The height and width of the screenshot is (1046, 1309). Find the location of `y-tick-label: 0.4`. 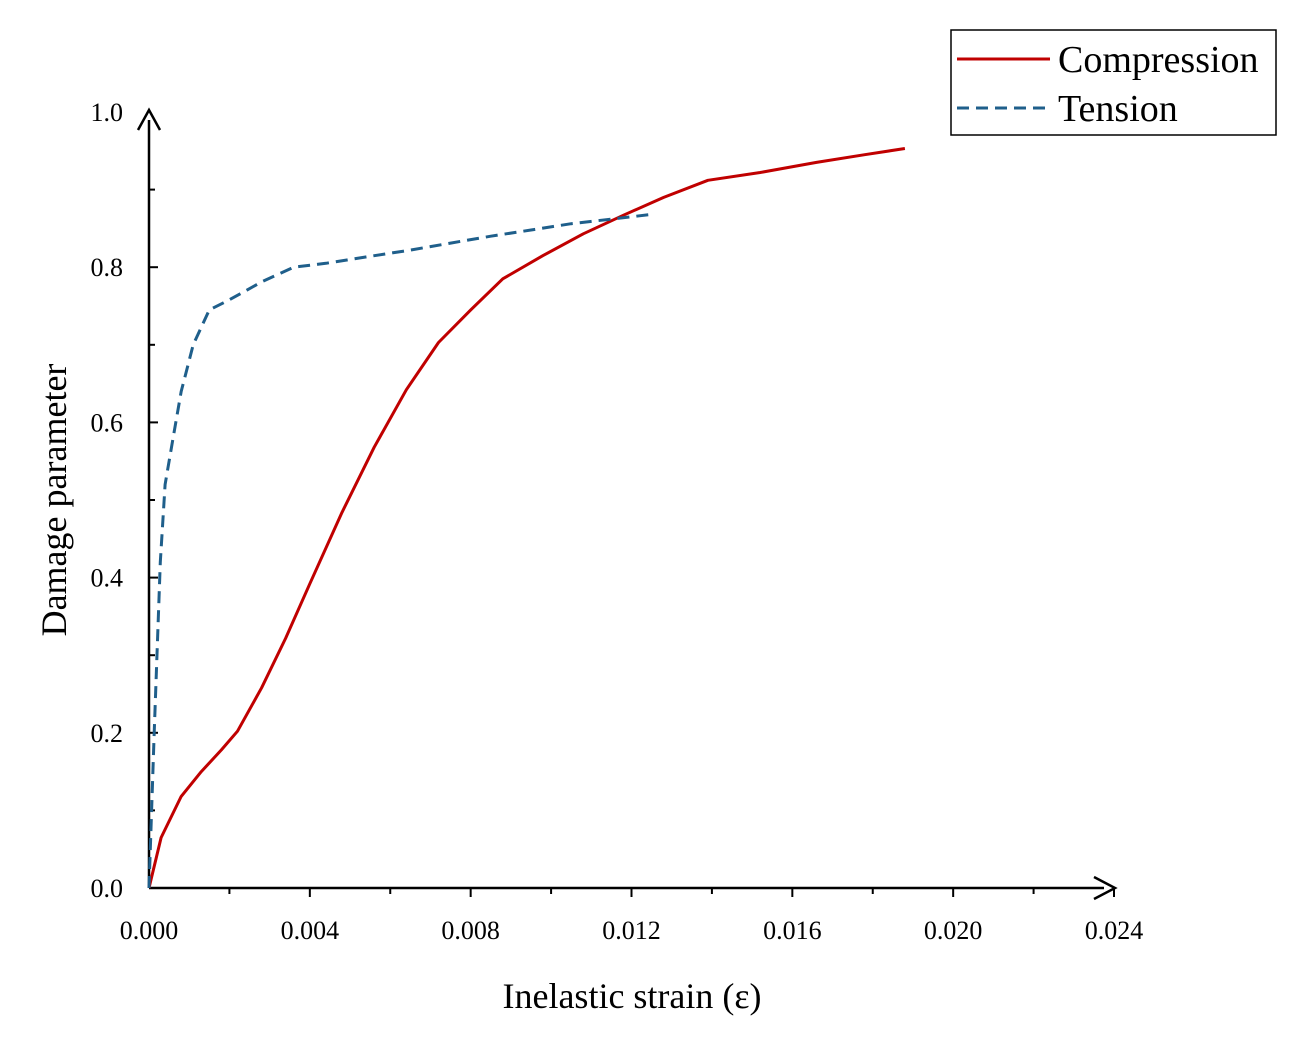

y-tick-label: 0.4 is located at coordinates (107, 578).